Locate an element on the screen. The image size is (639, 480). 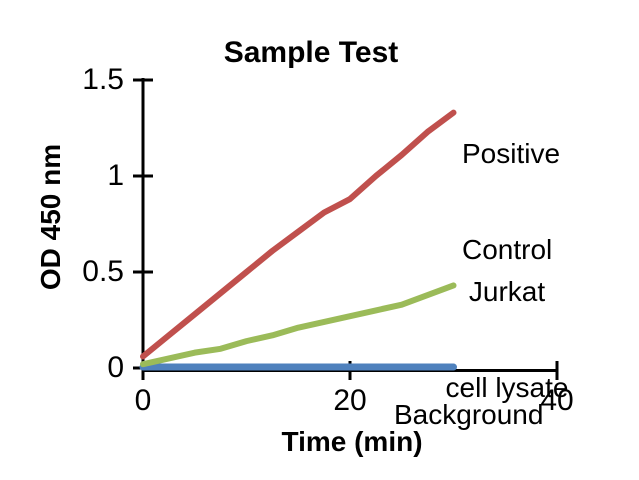
background-annotation: Background is located at coordinates (468, 407).